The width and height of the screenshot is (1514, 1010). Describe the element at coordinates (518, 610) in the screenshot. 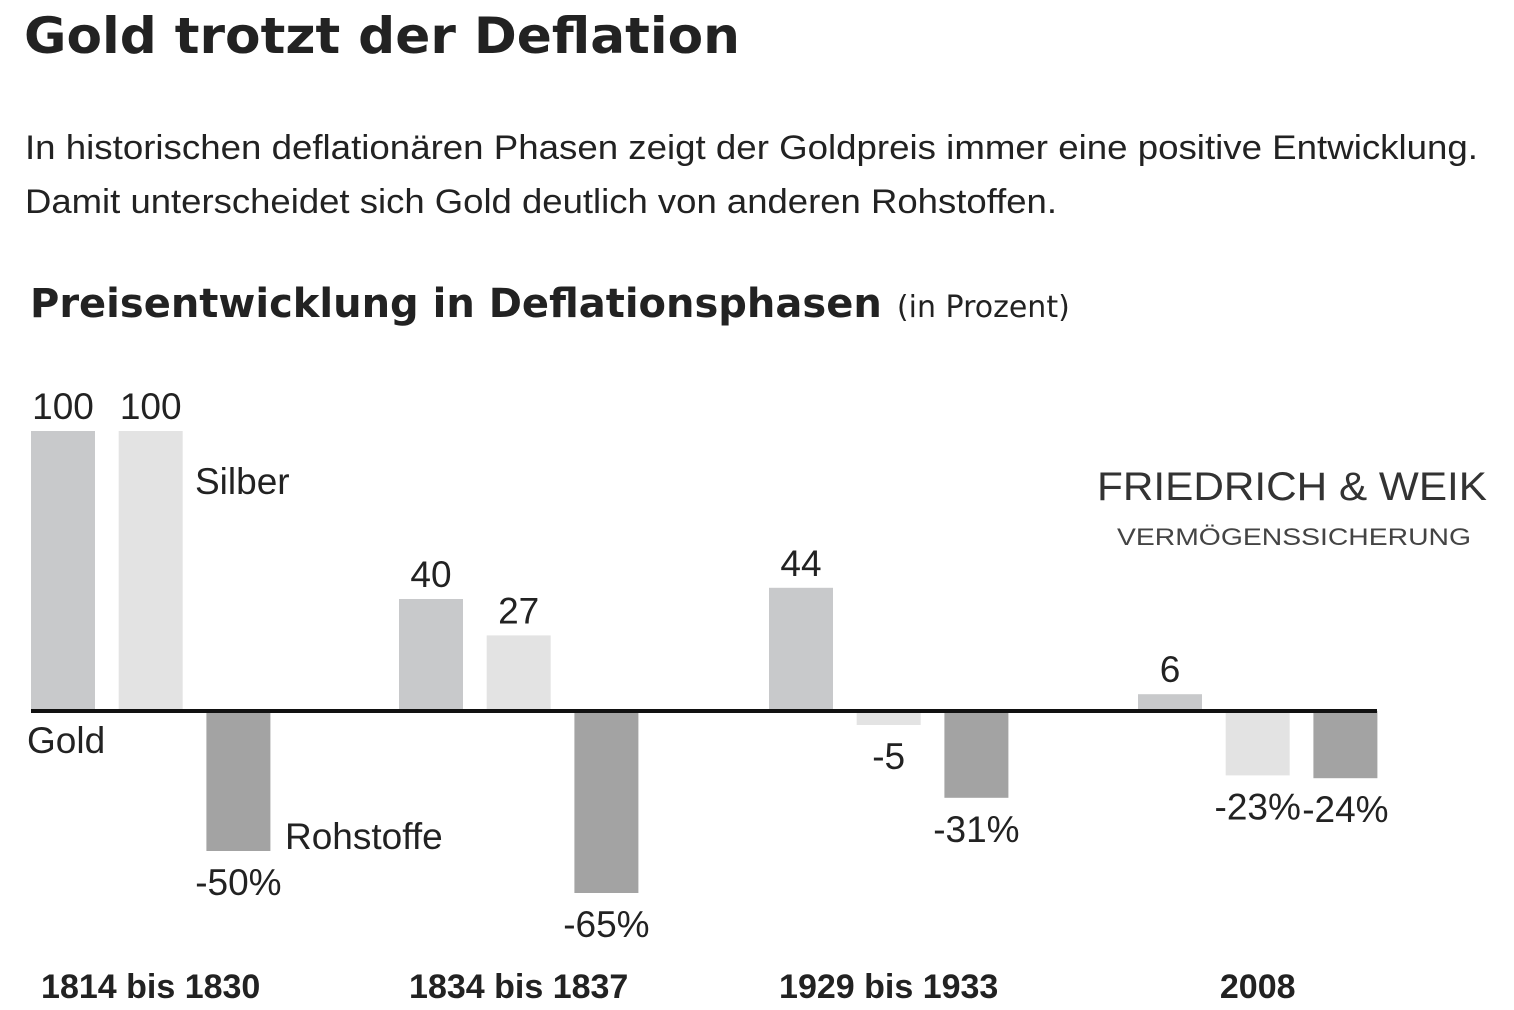

I see `value-label: 27` at that location.